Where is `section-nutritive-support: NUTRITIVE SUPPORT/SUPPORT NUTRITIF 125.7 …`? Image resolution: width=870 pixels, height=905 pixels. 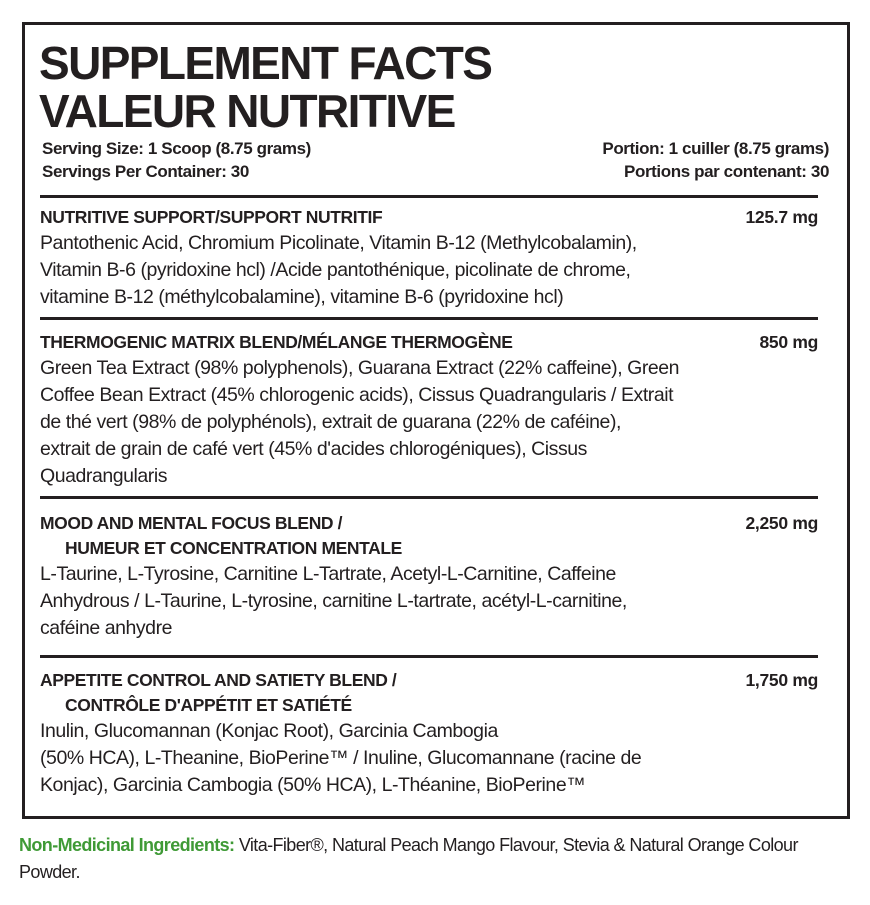 section-nutritive-support: NUTRITIVE SUPPORT/SUPPORT NUTRITIF 125.7 … is located at coordinates (429, 258).